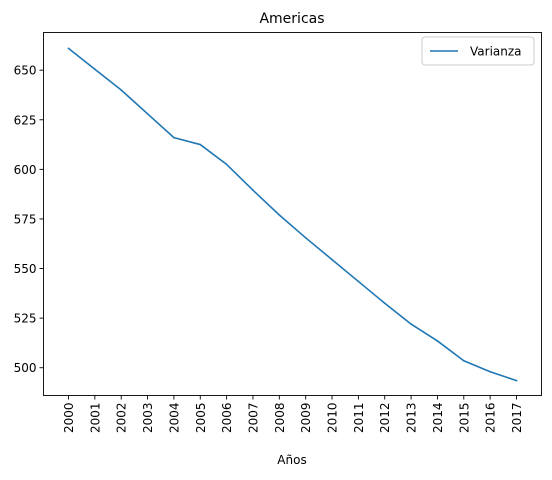 The width and height of the screenshot is (552, 480). What do you see at coordinates (438, 418) in the screenshot?
I see `x-tick-label: 2014` at bounding box center [438, 418].